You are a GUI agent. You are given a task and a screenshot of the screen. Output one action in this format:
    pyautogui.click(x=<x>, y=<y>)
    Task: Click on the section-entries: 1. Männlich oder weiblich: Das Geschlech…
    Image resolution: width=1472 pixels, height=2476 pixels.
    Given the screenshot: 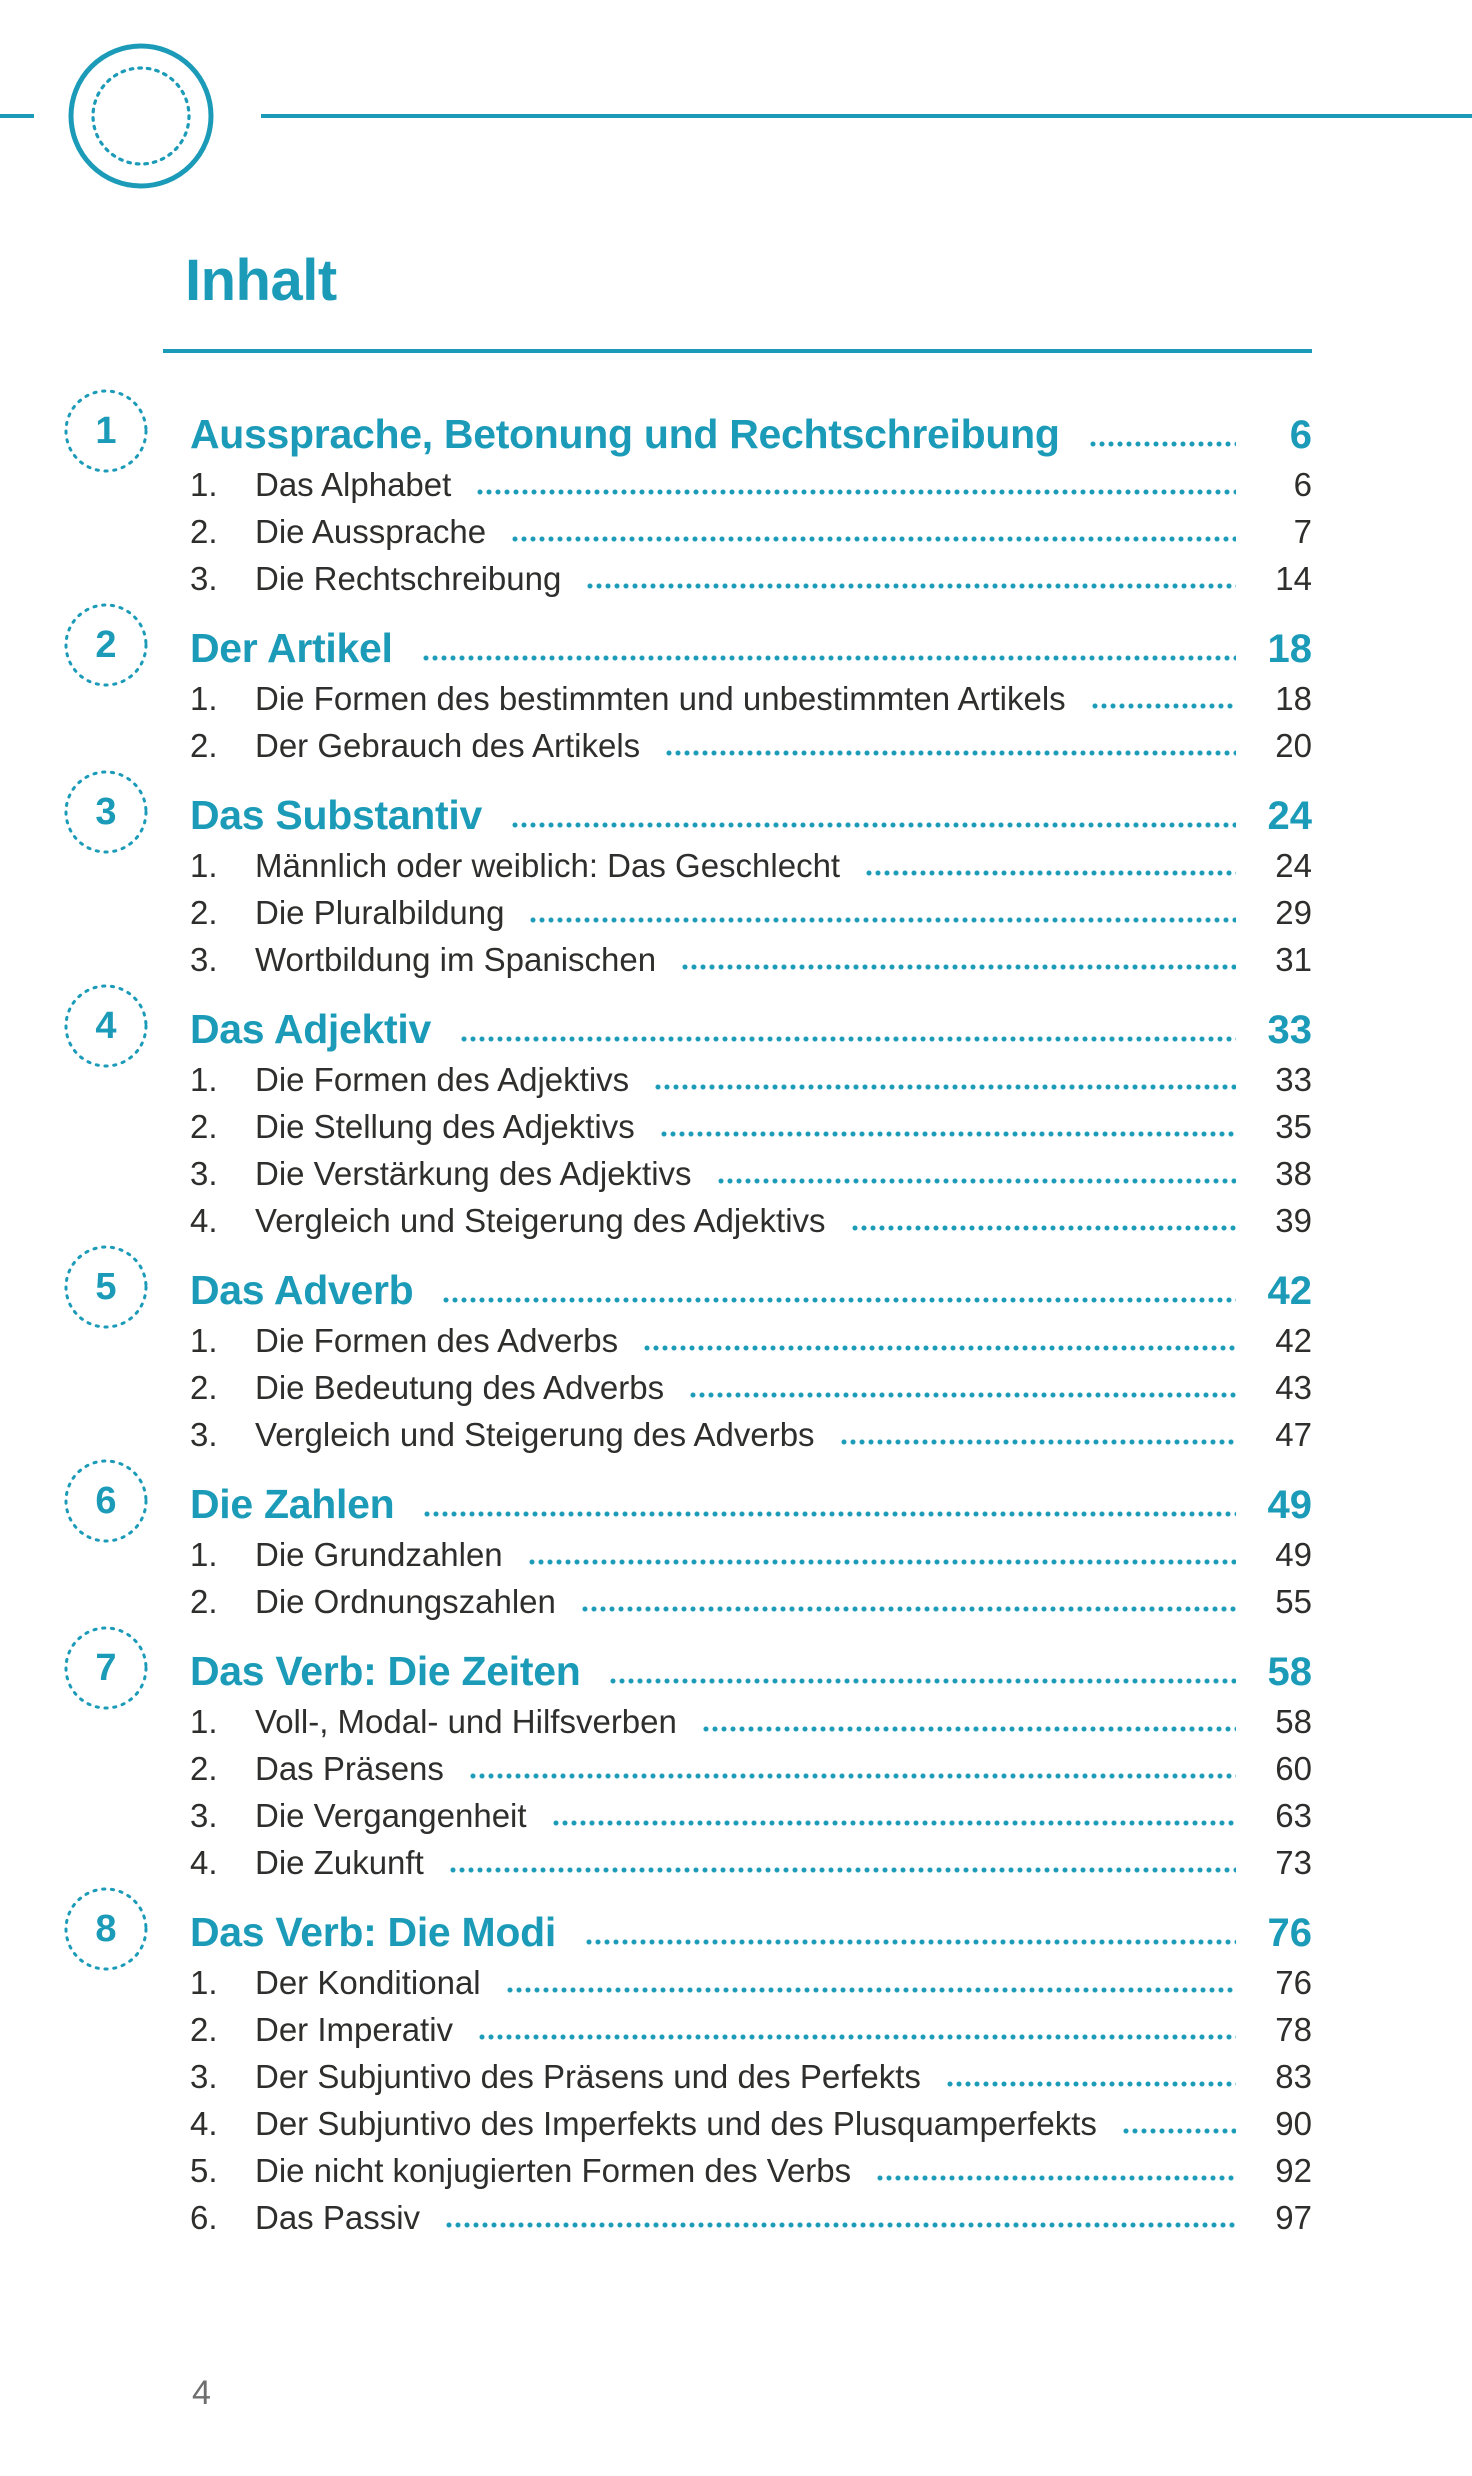 What is the action you would take?
    pyautogui.click(x=751, y=907)
    